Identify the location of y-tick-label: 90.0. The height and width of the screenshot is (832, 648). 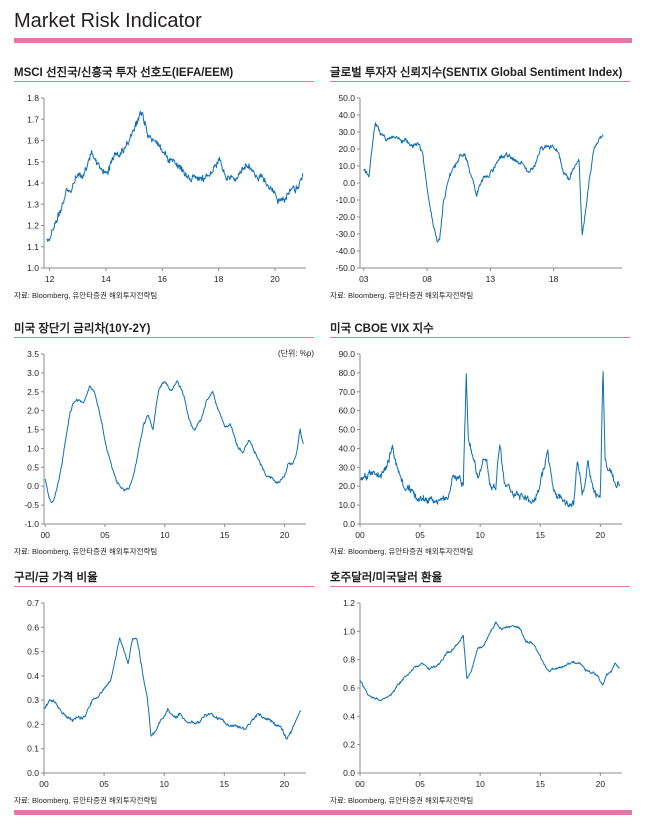
(346, 354).